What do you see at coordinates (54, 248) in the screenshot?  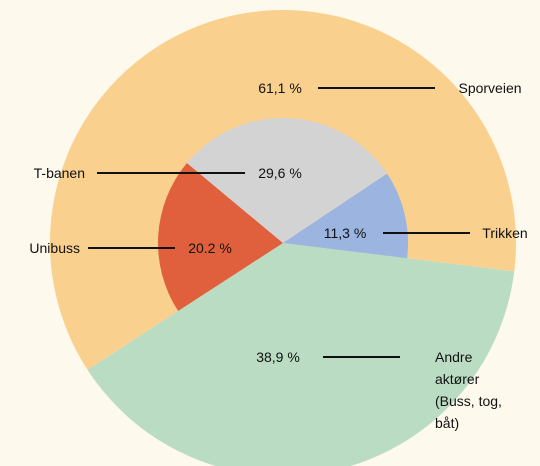 I see `category-label: Unibuss` at bounding box center [54, 248].